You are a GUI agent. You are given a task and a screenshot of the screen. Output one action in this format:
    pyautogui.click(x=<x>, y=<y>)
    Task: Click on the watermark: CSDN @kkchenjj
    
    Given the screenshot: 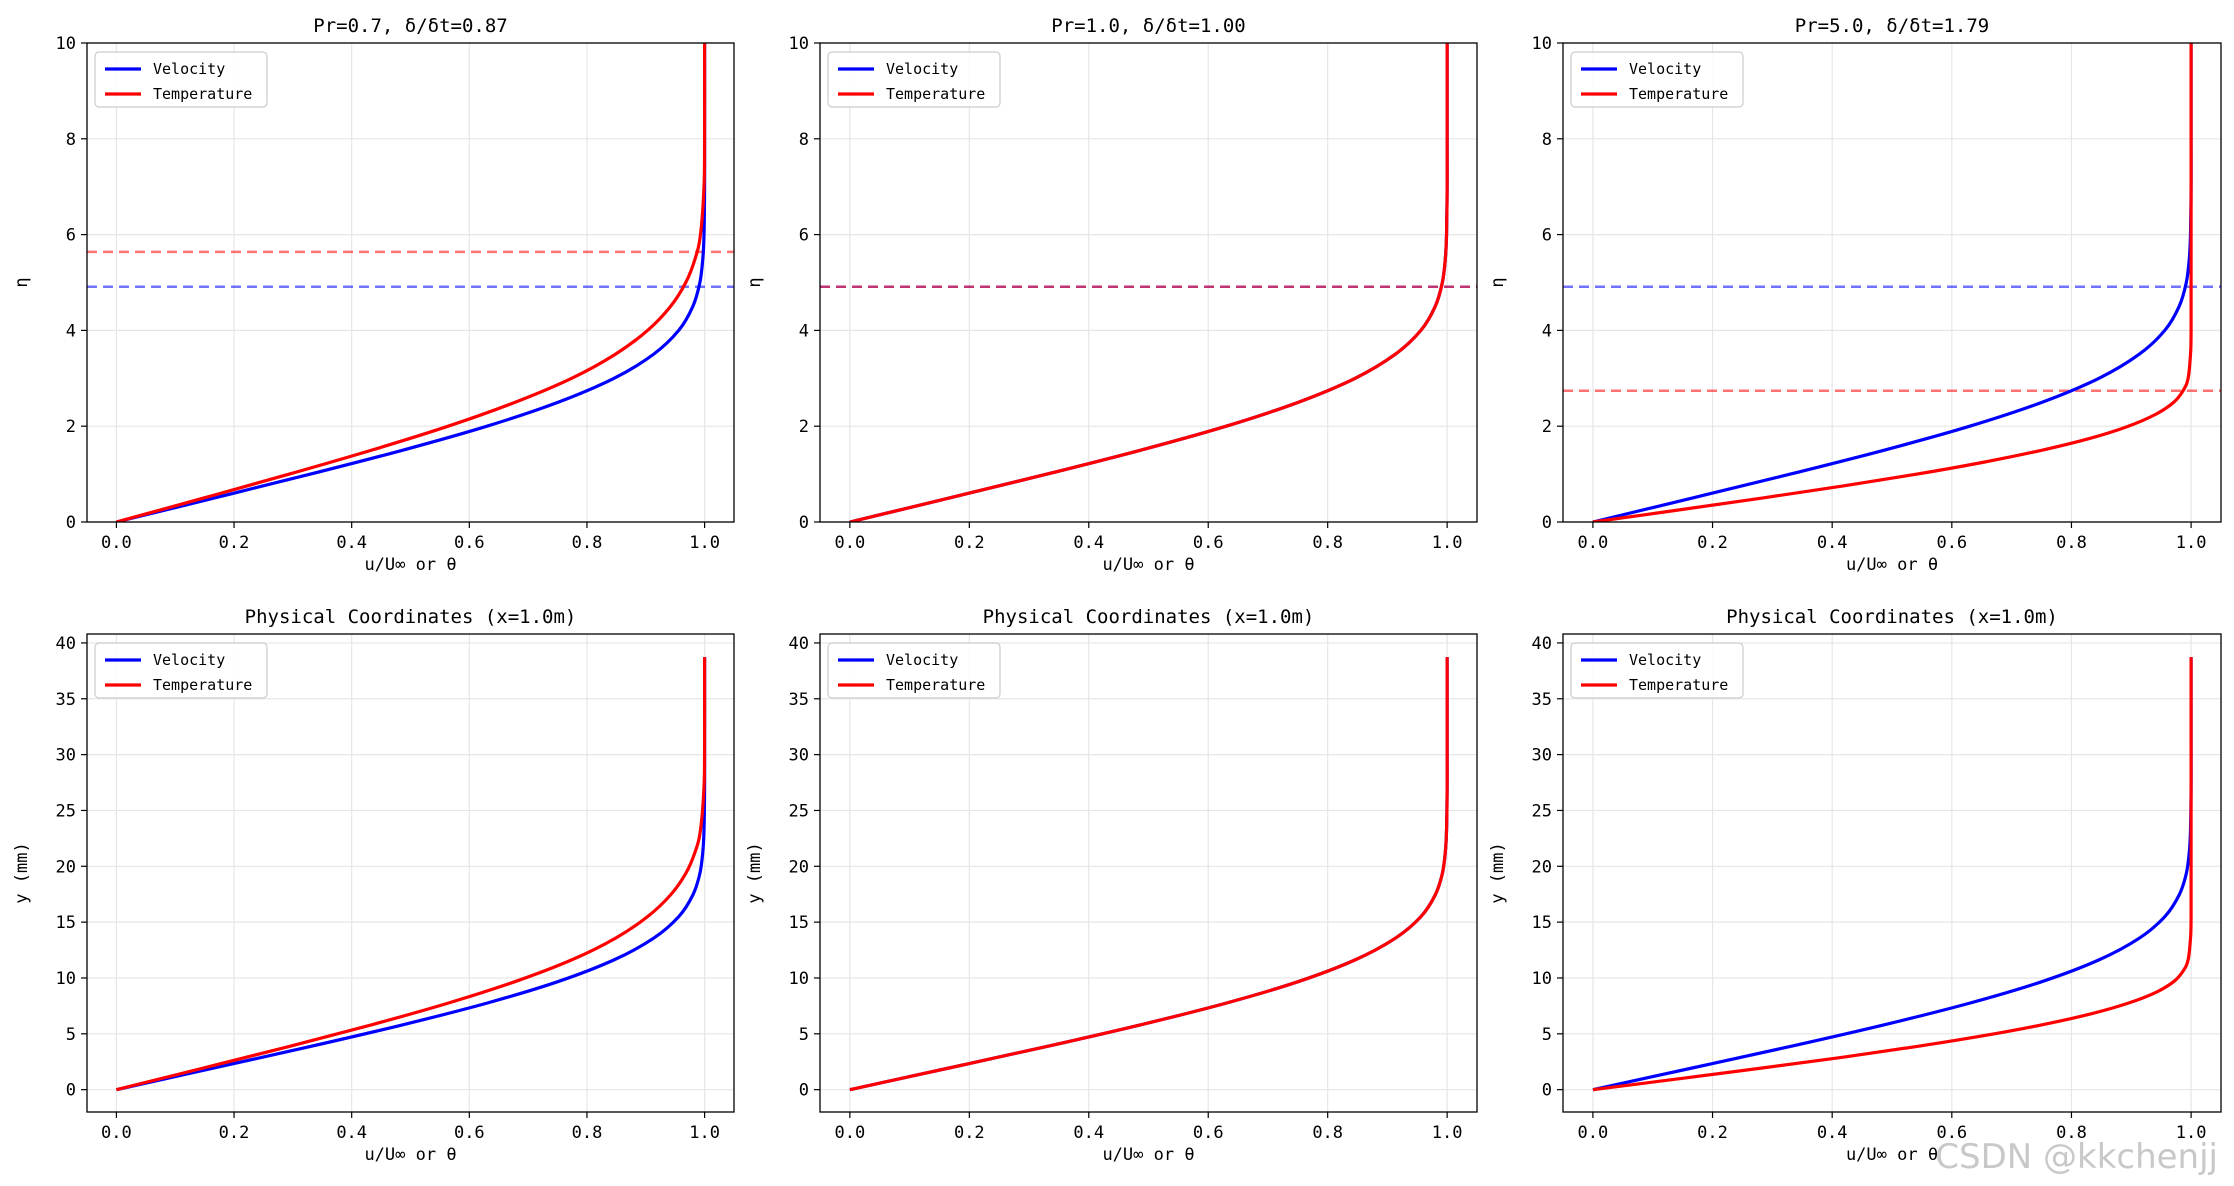 What is the action you would take?
    pyautogui.click(x=2076, y=1157)
    